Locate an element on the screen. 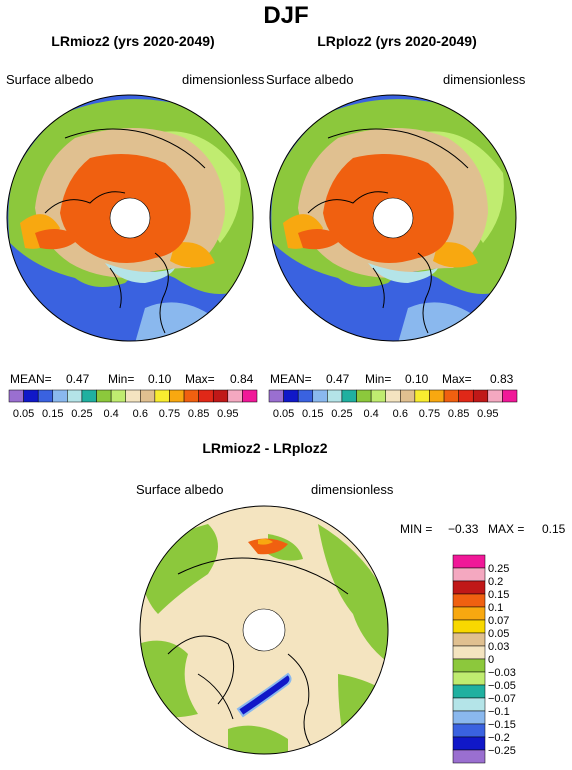 The height and width of the screenshot is (770, 572). right-colorbar-tick-label: 0.85 is located at coordinates (458, 414).